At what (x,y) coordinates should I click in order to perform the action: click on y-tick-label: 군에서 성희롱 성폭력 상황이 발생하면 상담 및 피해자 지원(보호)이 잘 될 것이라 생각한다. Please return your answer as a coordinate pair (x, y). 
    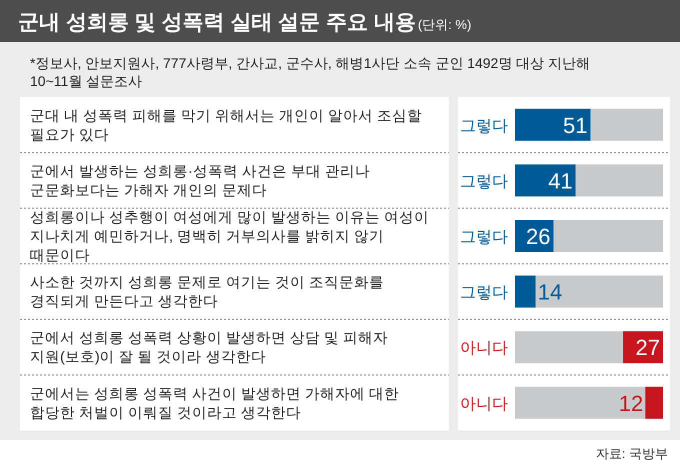
    Looking at the image, I should click on (209, 348).